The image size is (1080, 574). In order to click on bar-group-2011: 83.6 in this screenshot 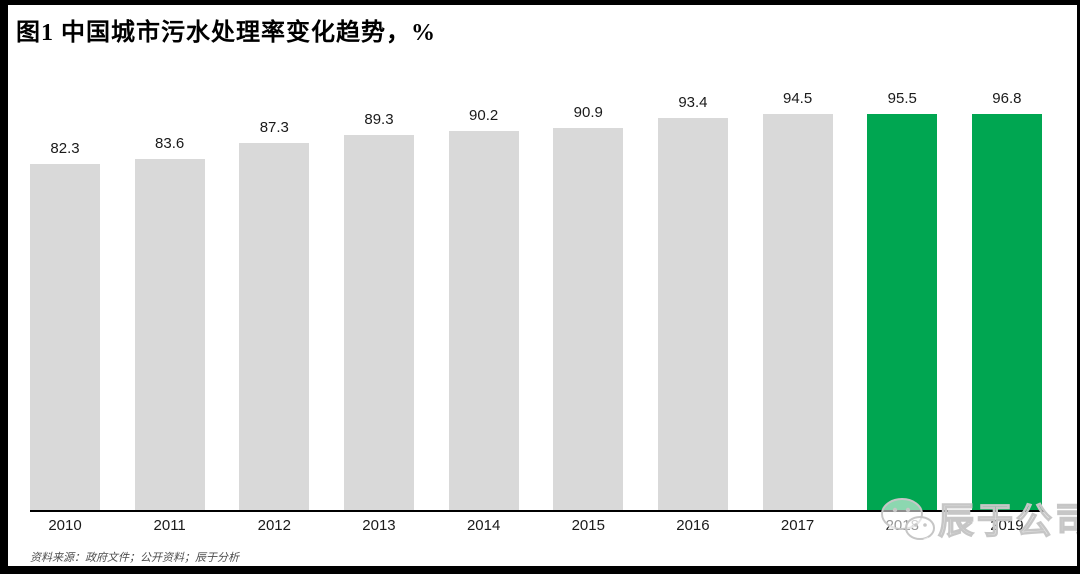, I will do `click(169, 300)`.